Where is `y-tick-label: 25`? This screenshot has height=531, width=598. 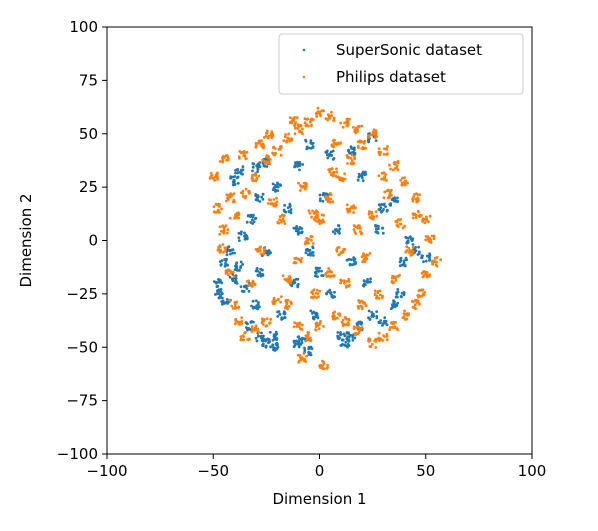 y-tick-label: 25 is located at coordinates (88, 187).